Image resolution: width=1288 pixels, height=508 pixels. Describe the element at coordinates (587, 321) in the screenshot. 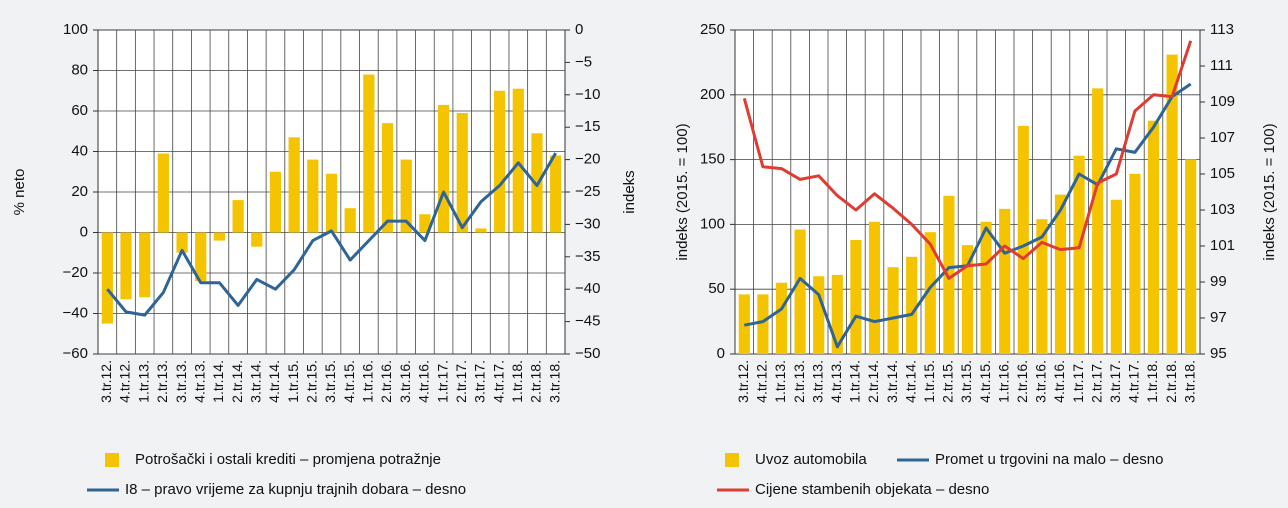

I see `y2-tick-label: −45` at that location.